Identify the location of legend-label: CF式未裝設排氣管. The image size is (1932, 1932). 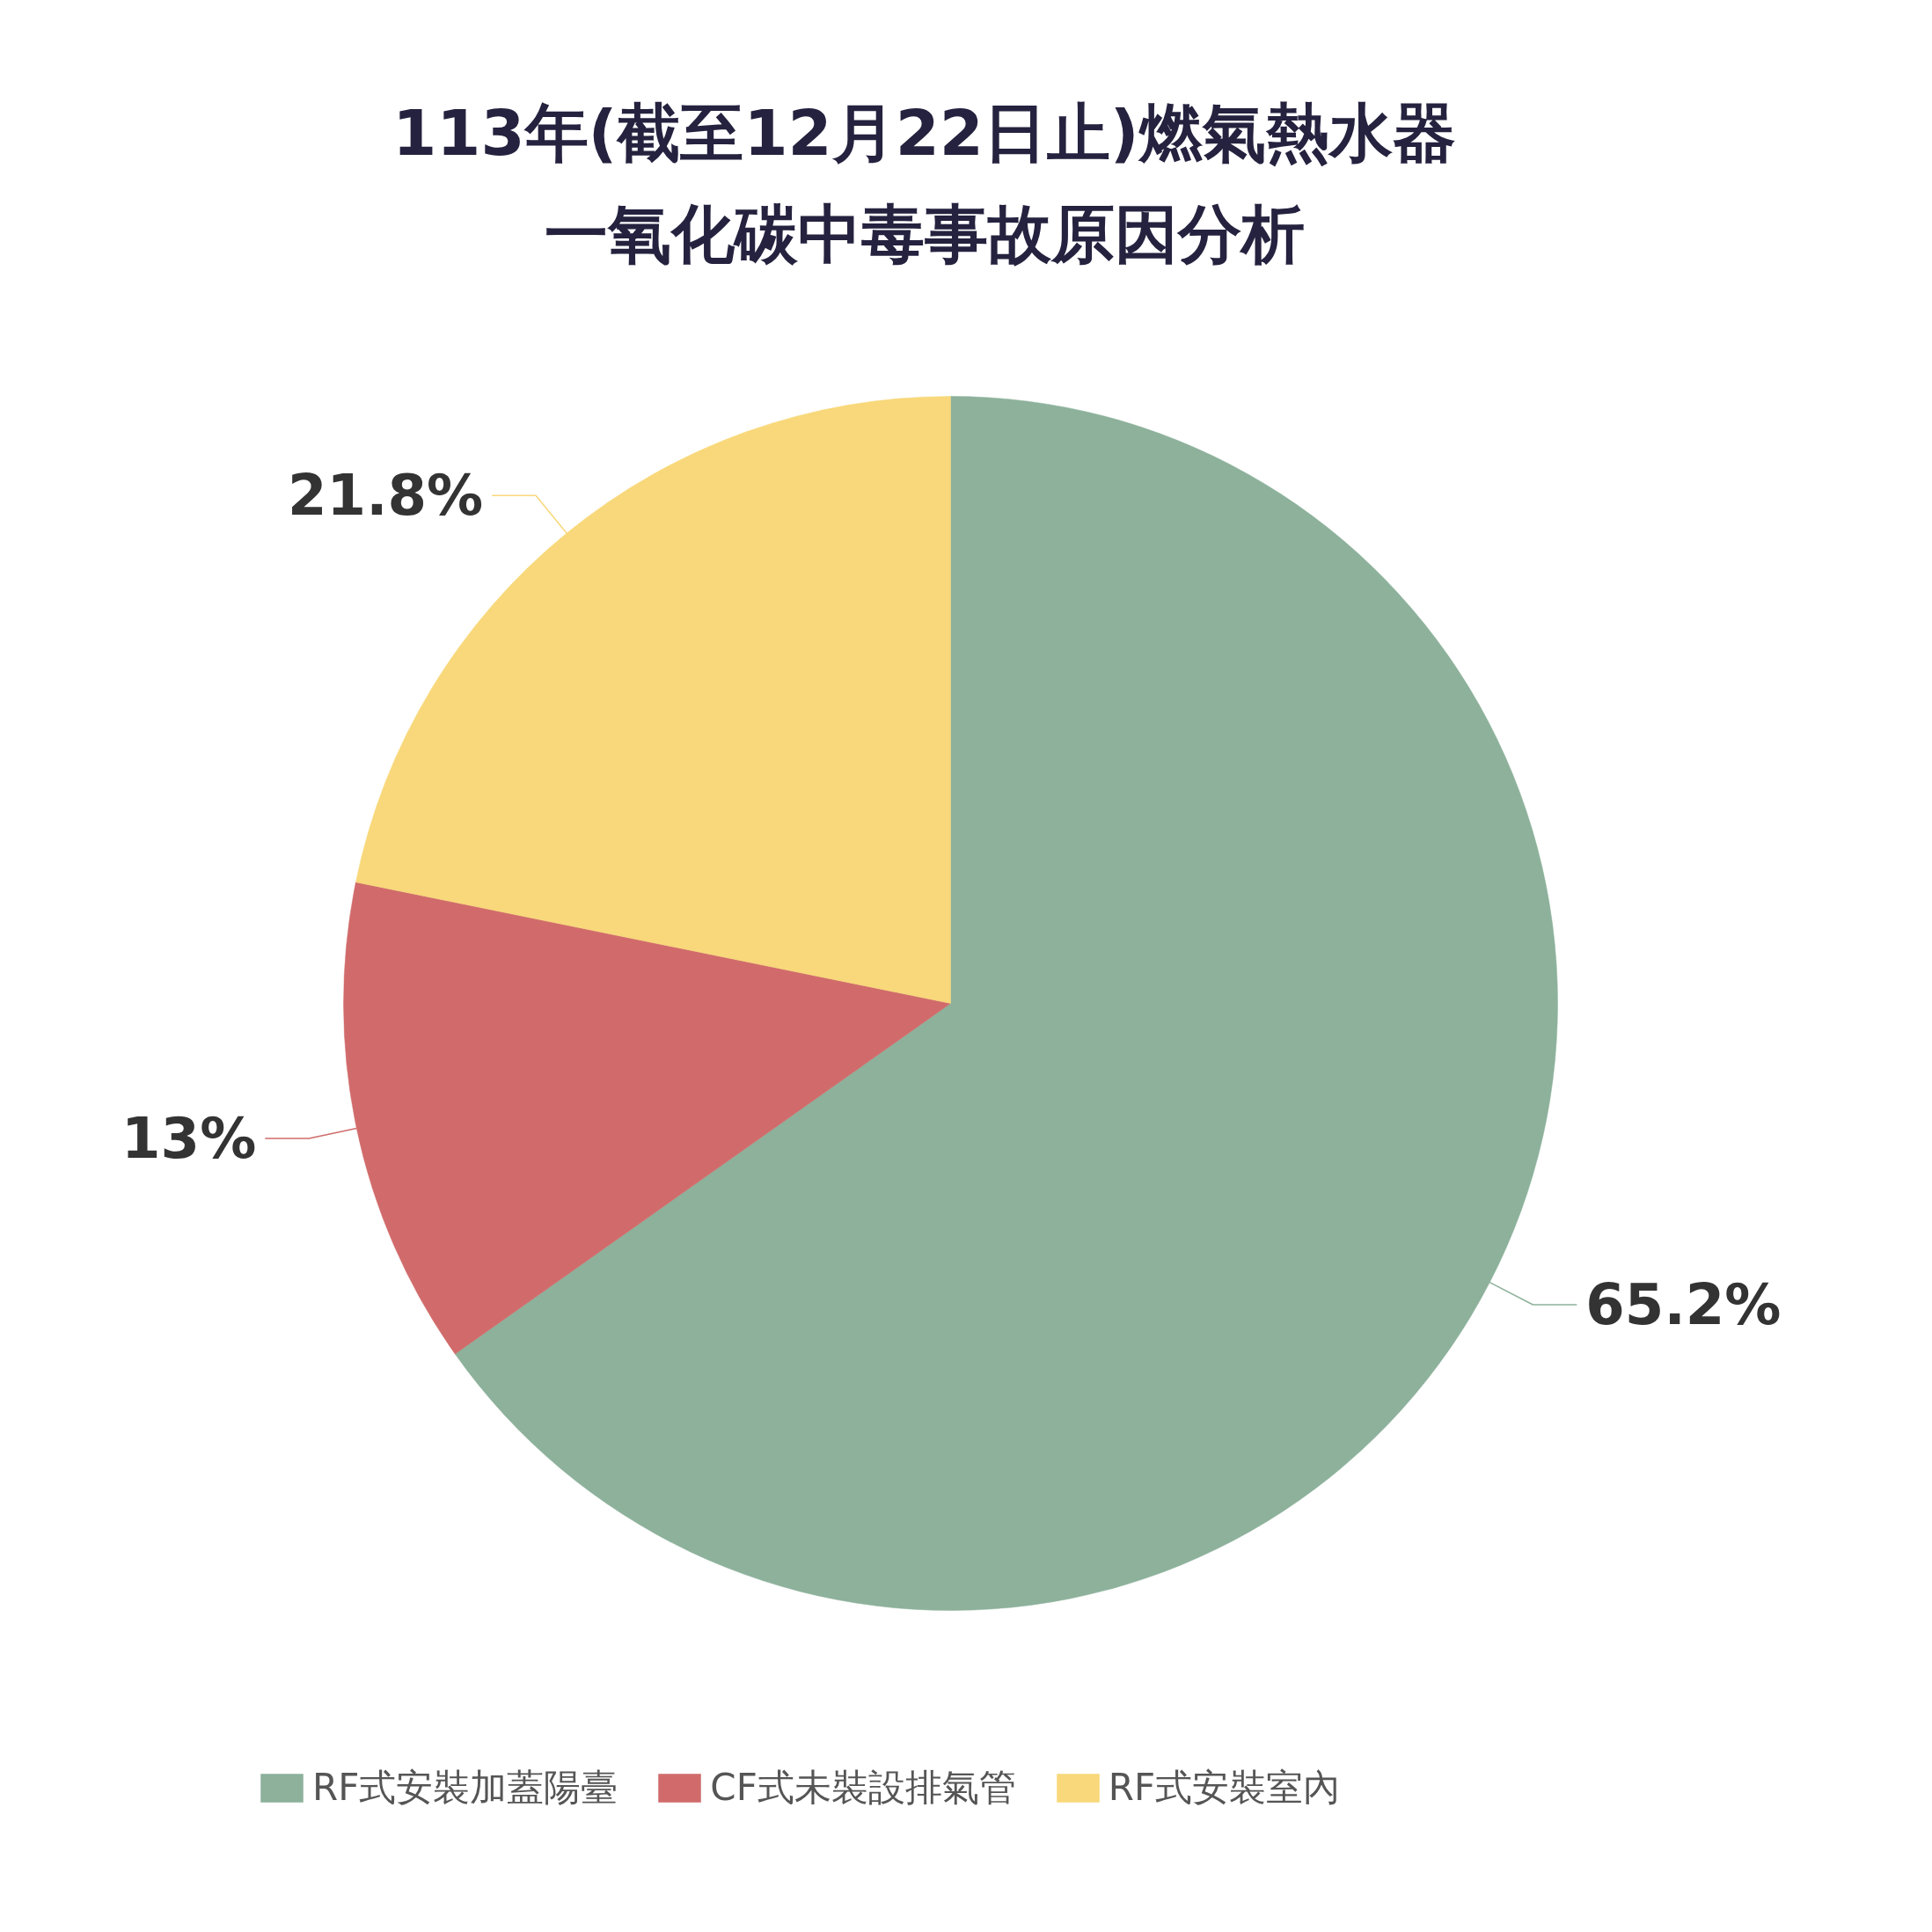
(863, 1788).